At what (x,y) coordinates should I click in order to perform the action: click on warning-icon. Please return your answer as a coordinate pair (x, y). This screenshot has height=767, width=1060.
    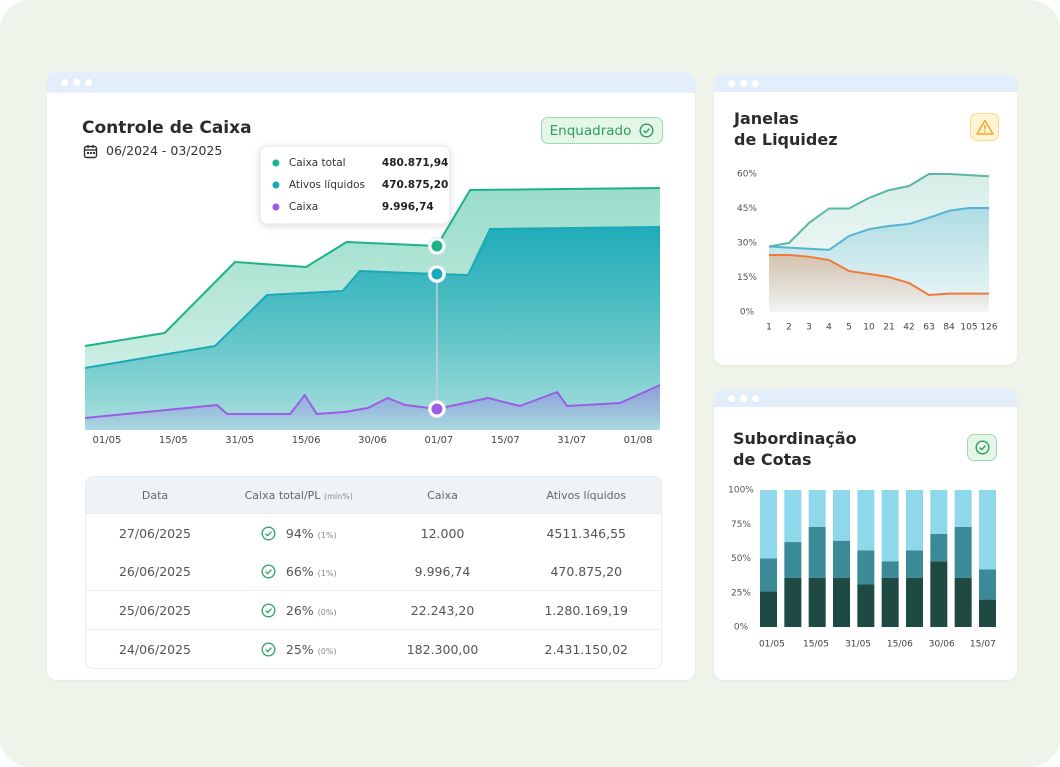
    Looking at the image, I should click on (984, 127).